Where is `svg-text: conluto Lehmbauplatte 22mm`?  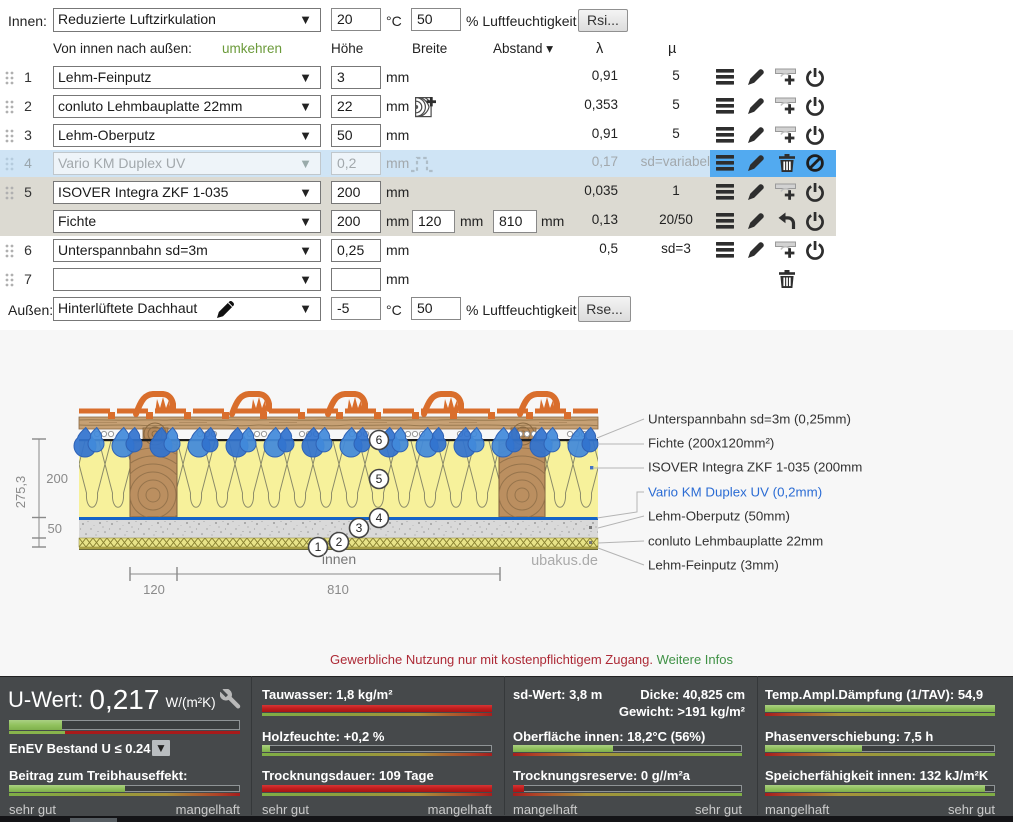
svg-text: conluto Lehmbauplatte 22mm is located at coordinates (735, 541).